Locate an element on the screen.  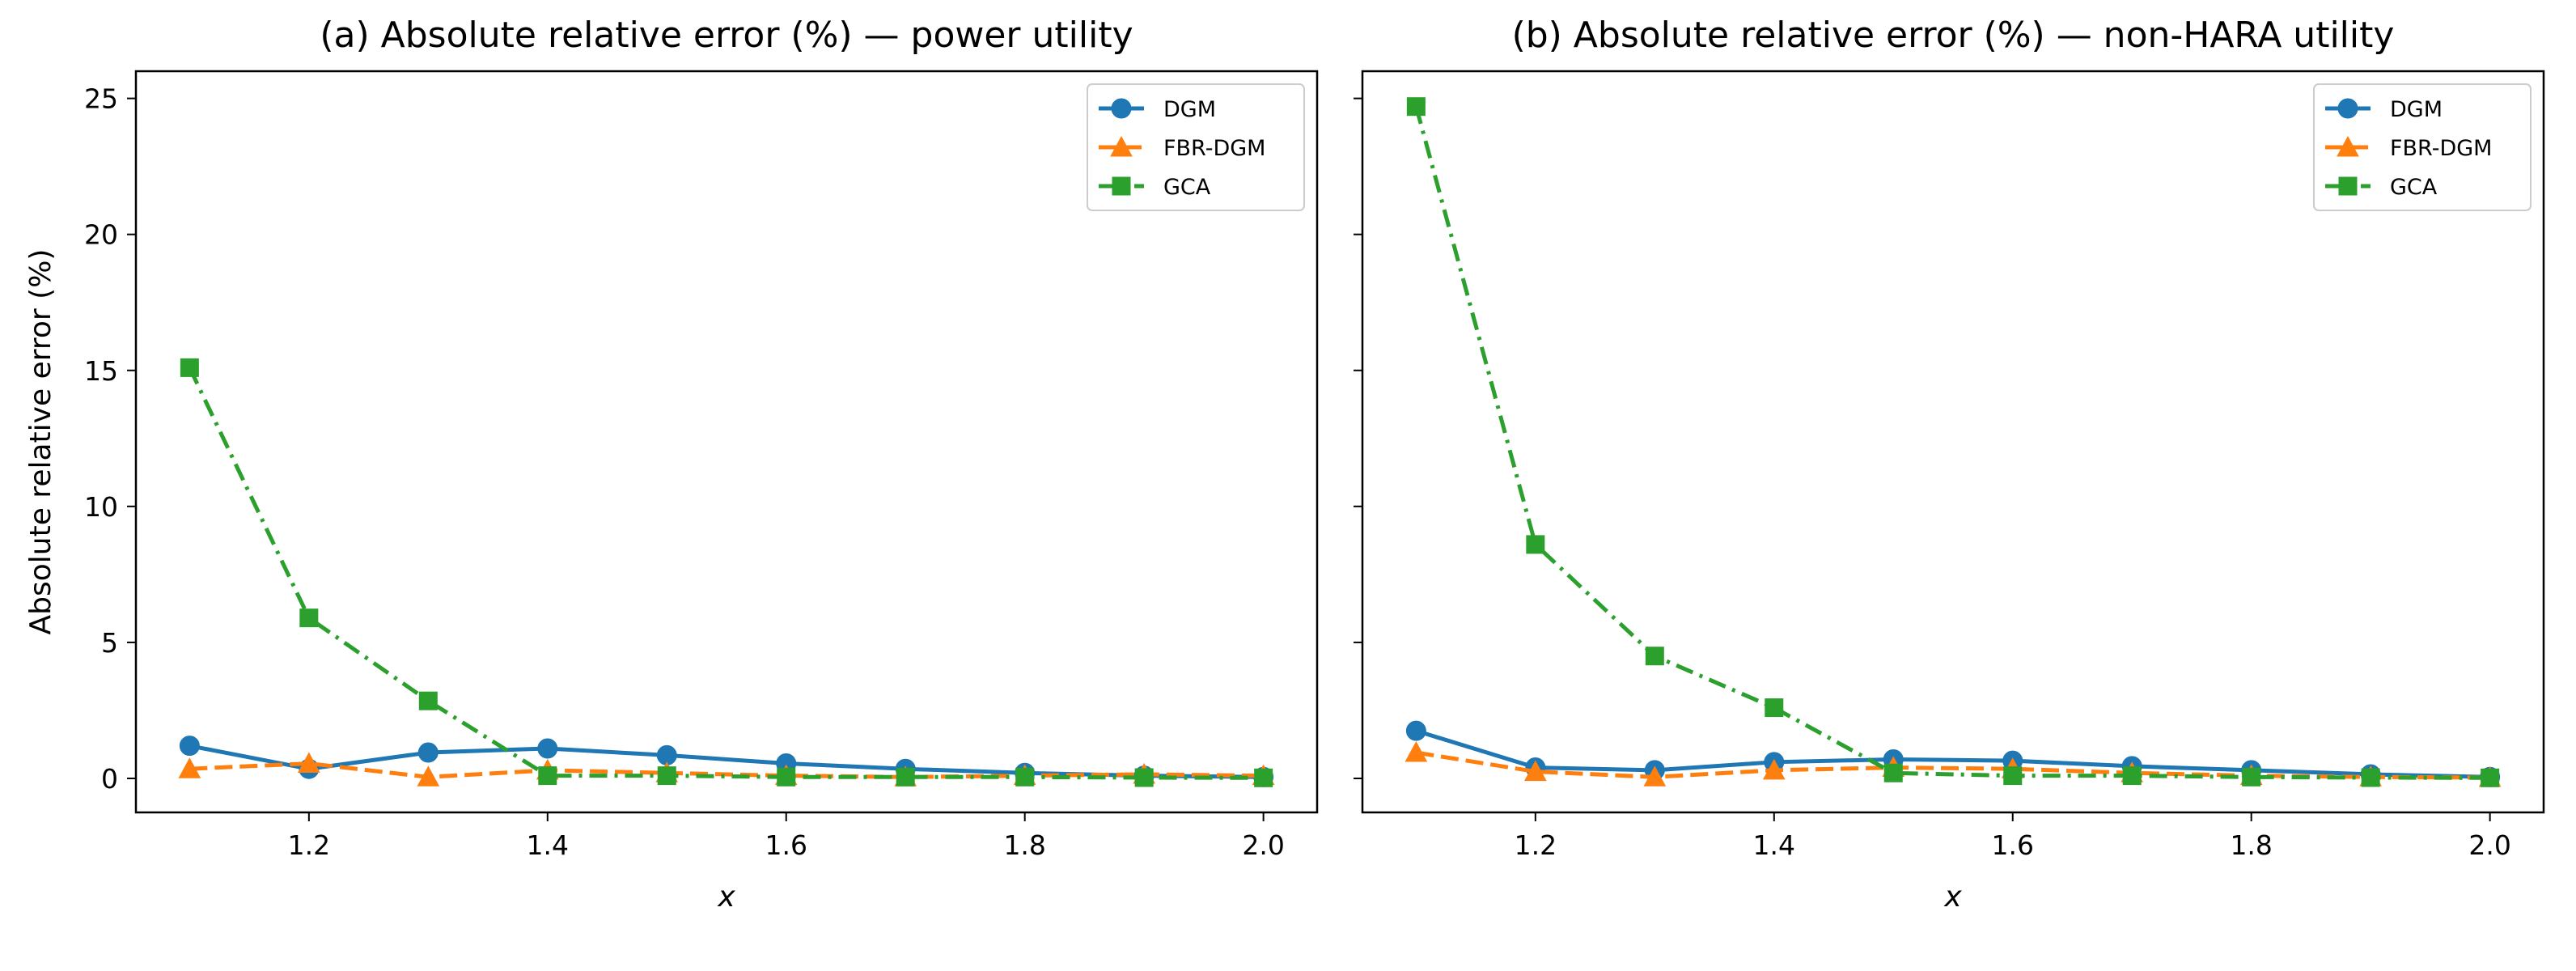
panel-b-legend-gca-label: GCA is located at coordinates (2414, 187).